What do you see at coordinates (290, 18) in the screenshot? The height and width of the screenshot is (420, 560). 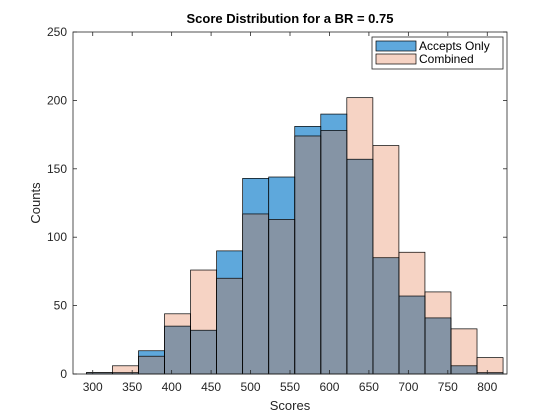 I see `chart-title: Score Distribution for a BR = 0.75` at bounding box center [290, 18].